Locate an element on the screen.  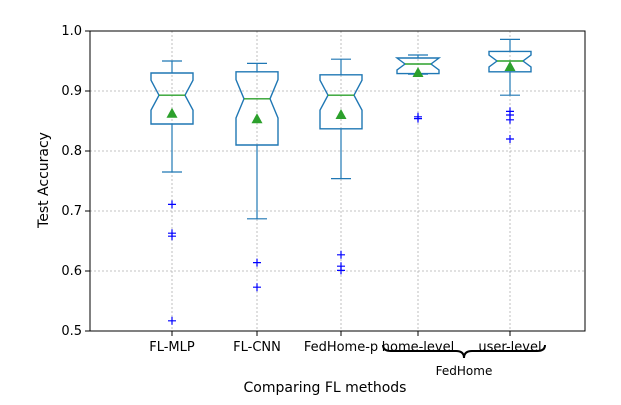
box-user-level is located at coordinates (510, 90).